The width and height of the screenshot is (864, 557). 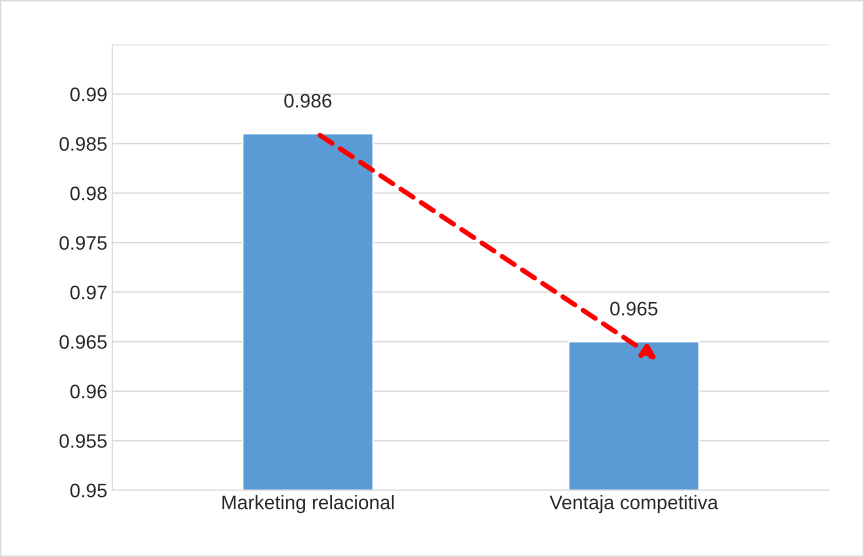 What do you see at coordinates (83, 243) in the screenshot?
I see `y-tick-label: 0.975` at bounding box center [83, 243].